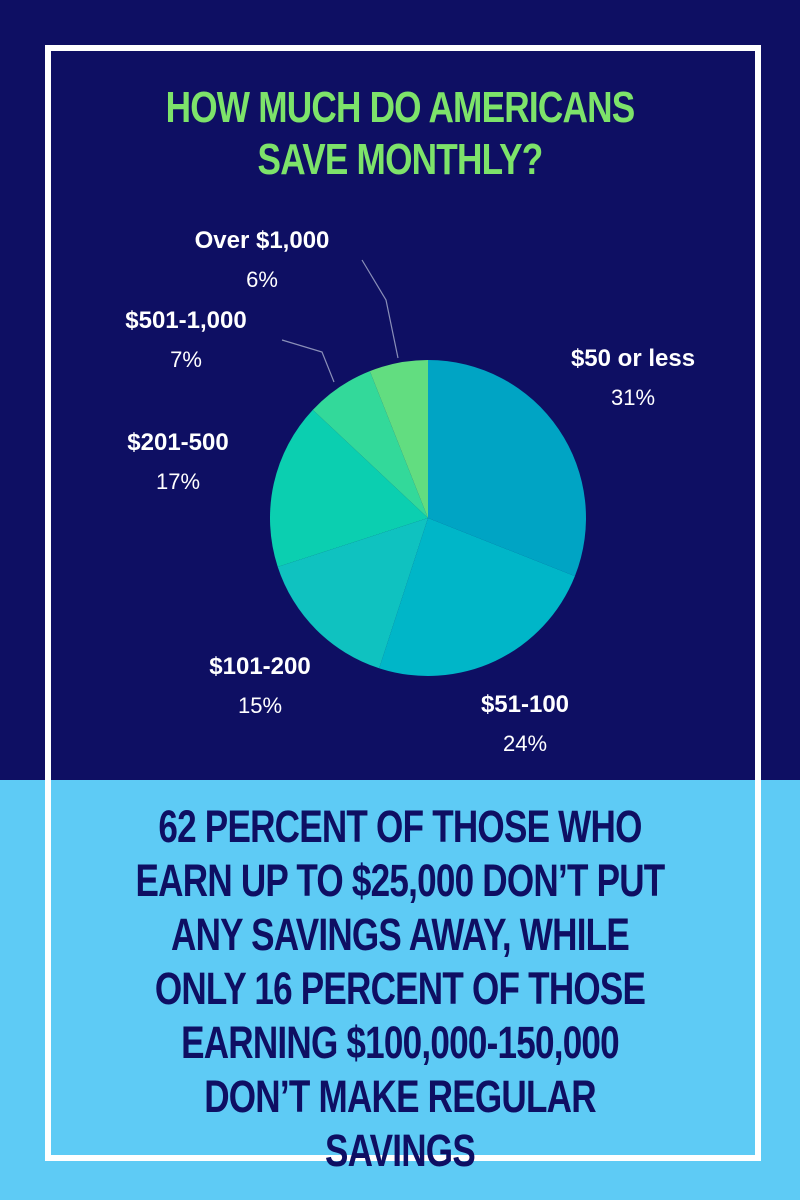  What do you see at coordinates (186, 359) in the screenshot?
I see `slice-label-percent: 7%` at bounding box center [186, 359].